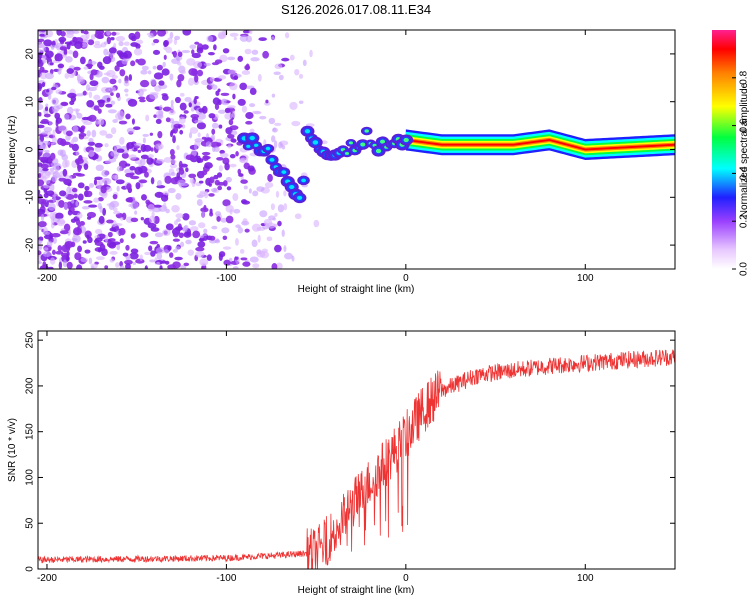 The image size is (750, 600). What do you see at coordinates (356, 289) in the screenshot?
I see `spectrogram-x-label: Height of straight line (km)` at bounding box center [356, 289].